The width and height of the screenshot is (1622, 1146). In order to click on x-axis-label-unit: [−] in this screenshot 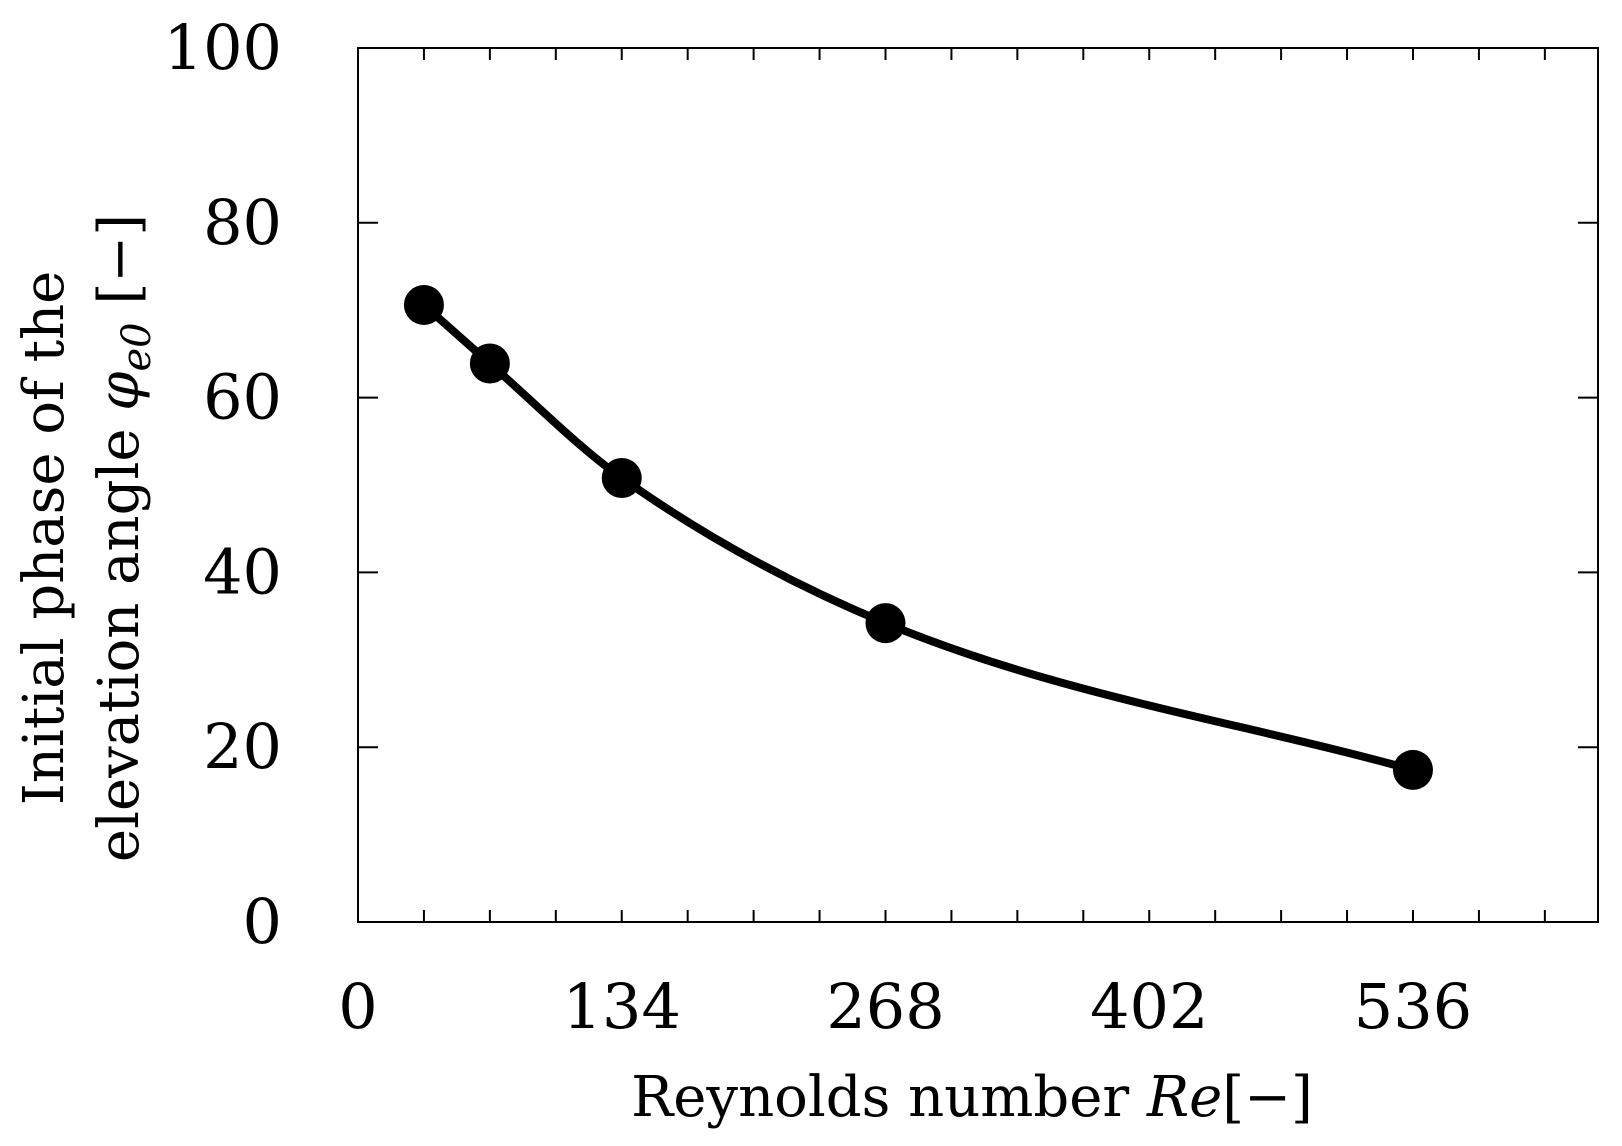, I will do `click(1267, 1097)`.